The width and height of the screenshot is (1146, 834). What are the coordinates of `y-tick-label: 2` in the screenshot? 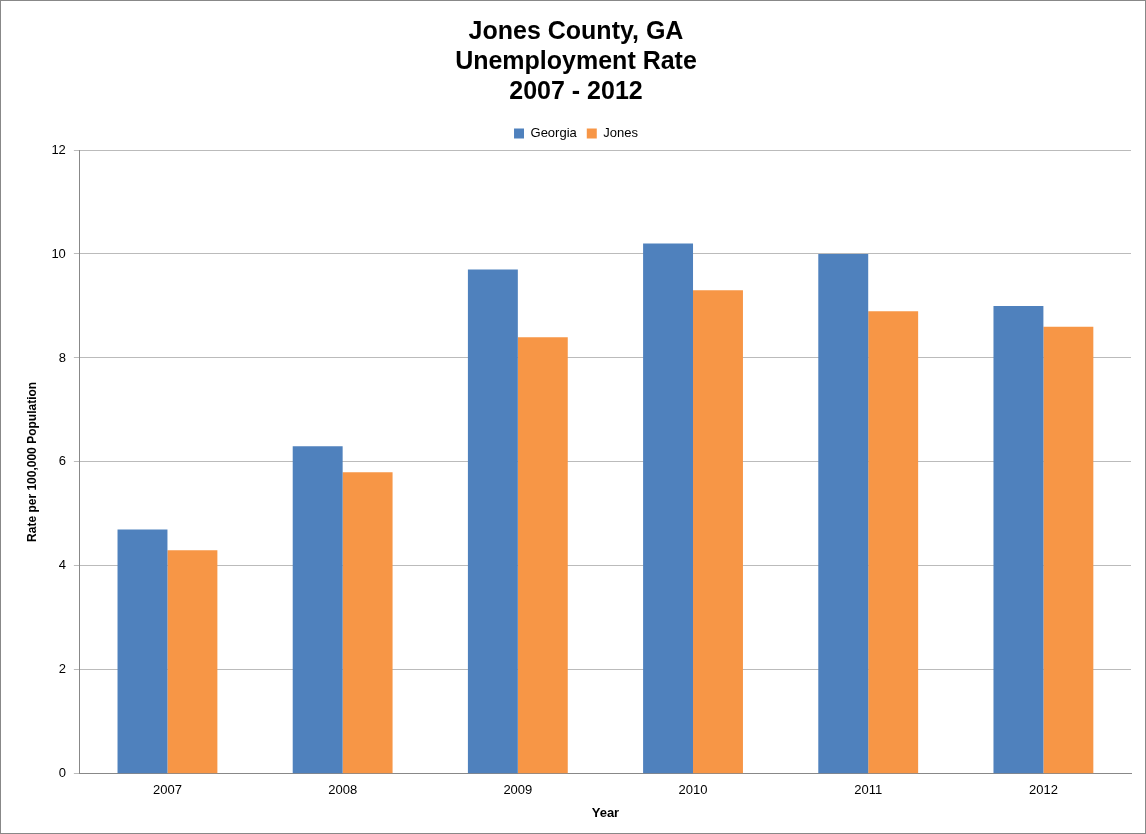 It's located at (62, 669).